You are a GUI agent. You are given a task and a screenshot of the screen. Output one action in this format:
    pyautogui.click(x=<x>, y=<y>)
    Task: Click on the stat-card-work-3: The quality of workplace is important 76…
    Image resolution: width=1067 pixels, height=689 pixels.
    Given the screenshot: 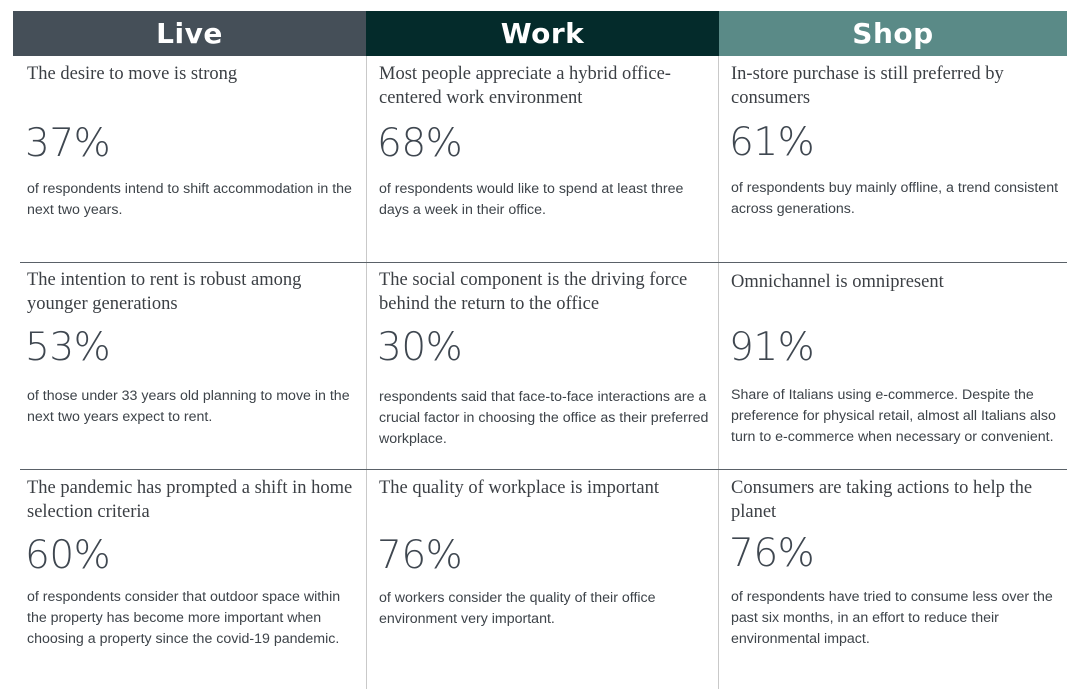 What is the action you would take?
    pyautogui.click(x=545, y=581)
    